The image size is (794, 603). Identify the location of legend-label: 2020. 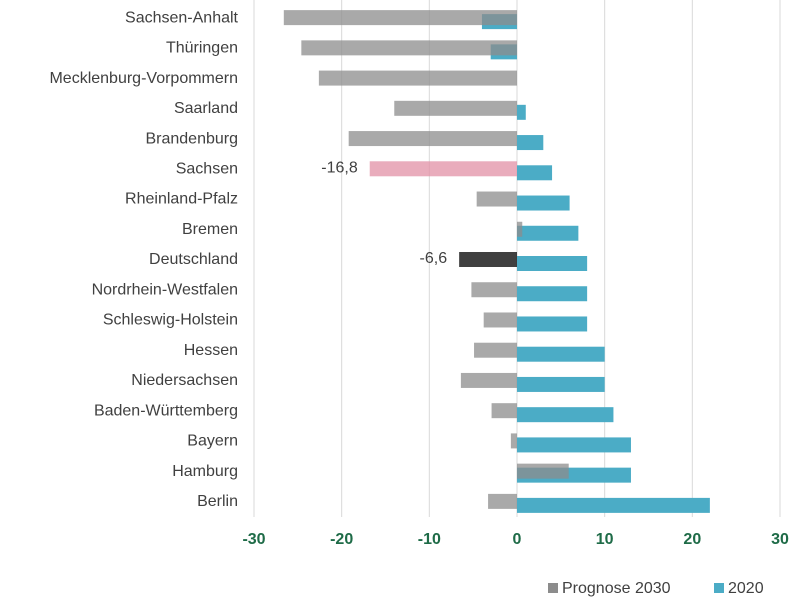
(746, 588).